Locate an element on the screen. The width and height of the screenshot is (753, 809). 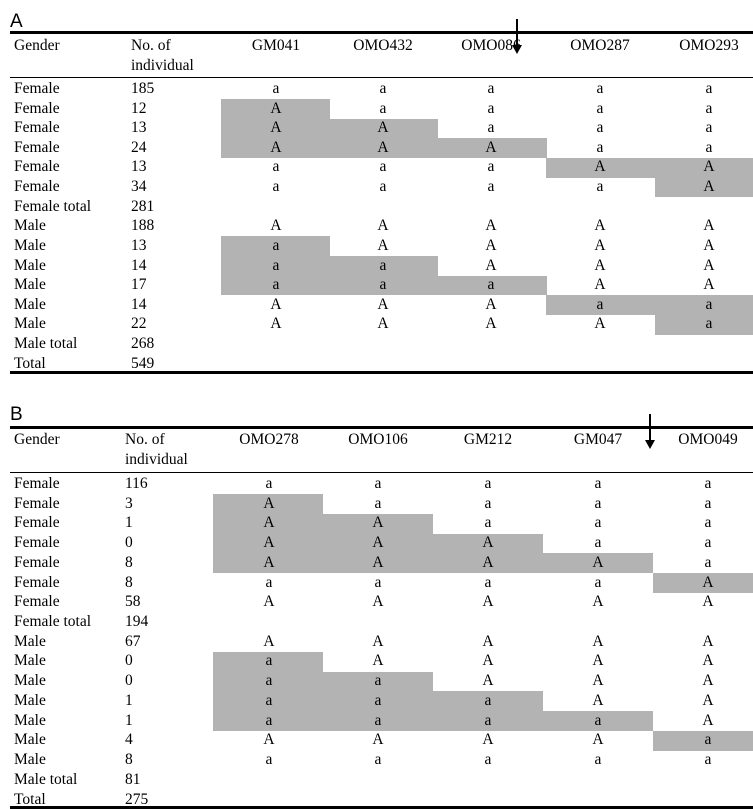
panel-label: B is located at coordinates (16, 414).